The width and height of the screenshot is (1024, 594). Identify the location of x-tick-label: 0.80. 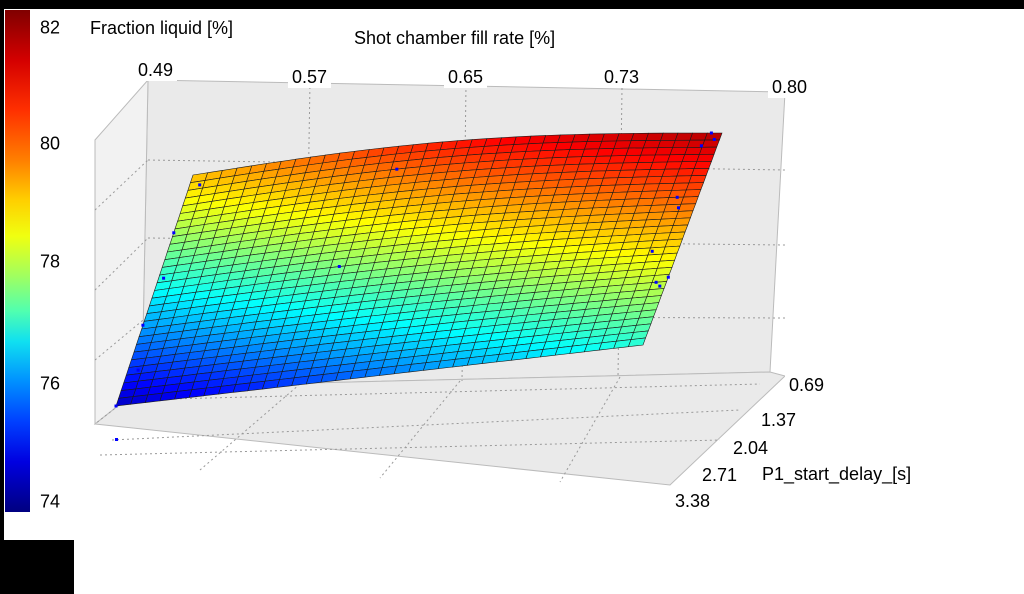
(790, 87).